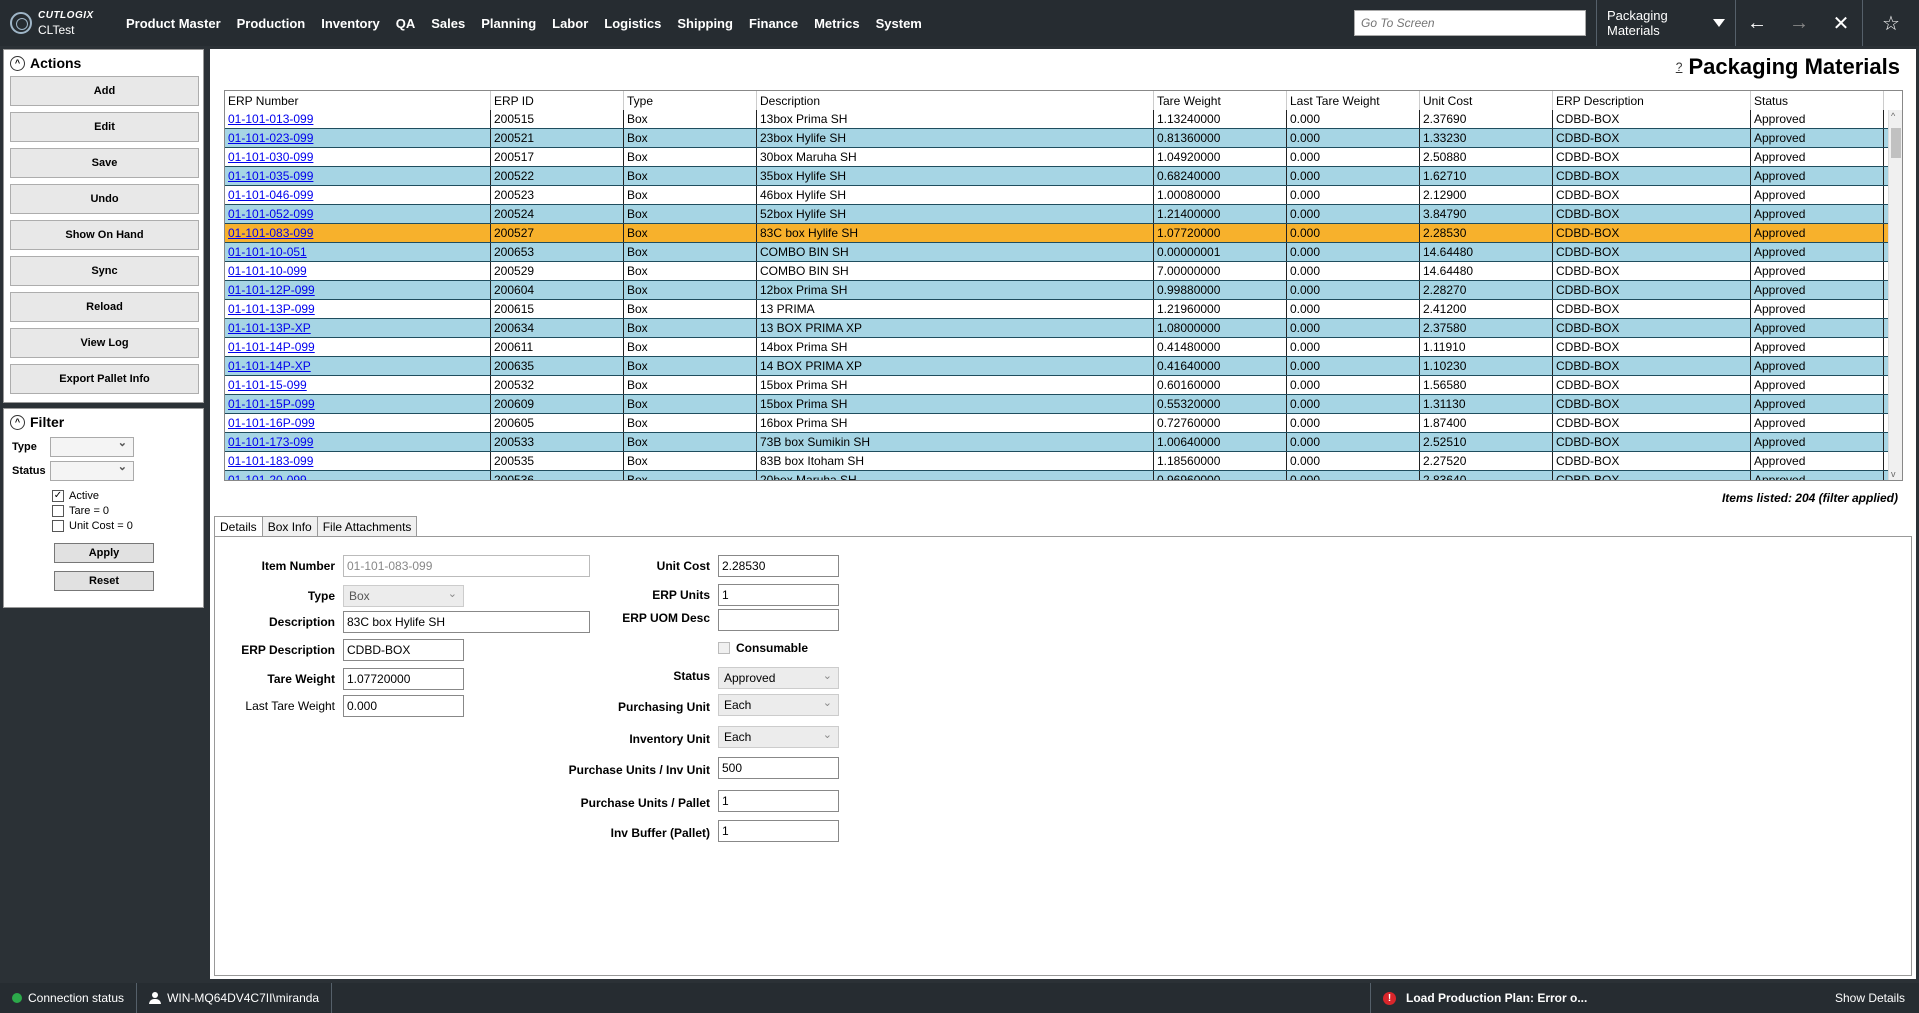 This screenshot has height=1013, width=1919. Describe the element at coordinates (103, 510) in the screenshot. I see `filter-check-row: Tare = 0` at that location.